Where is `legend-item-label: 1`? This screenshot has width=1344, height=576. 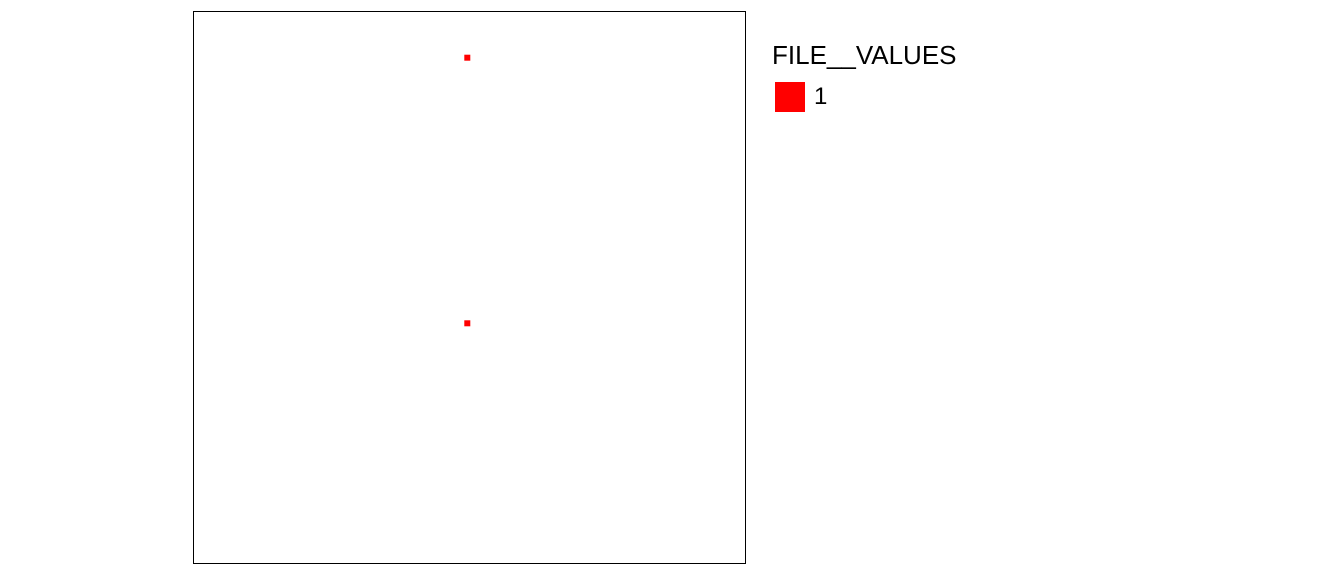
legend-item-label: 1 is located at coordinates (821, 96).